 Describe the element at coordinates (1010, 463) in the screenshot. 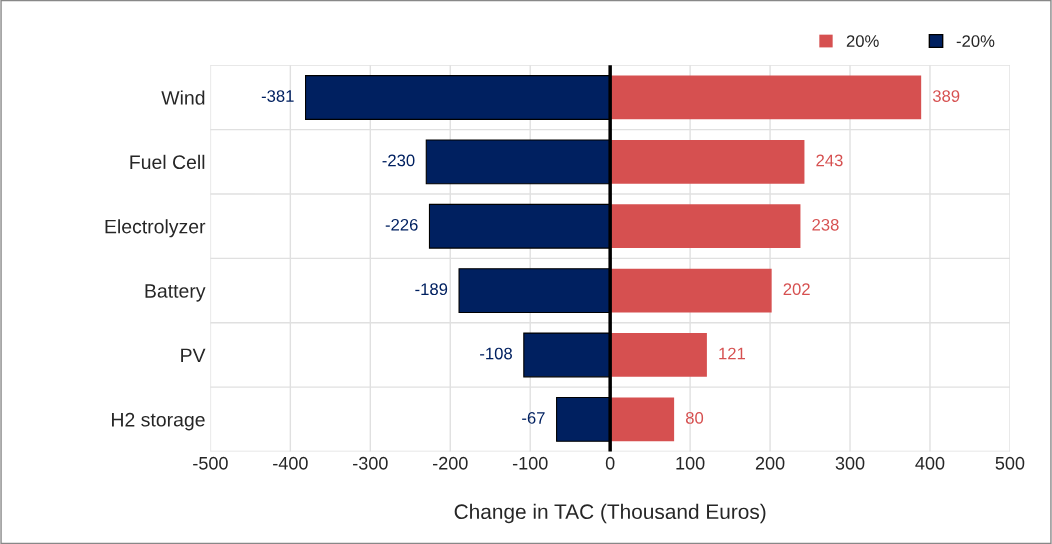

I see `x-tick-label: 500` at that location.